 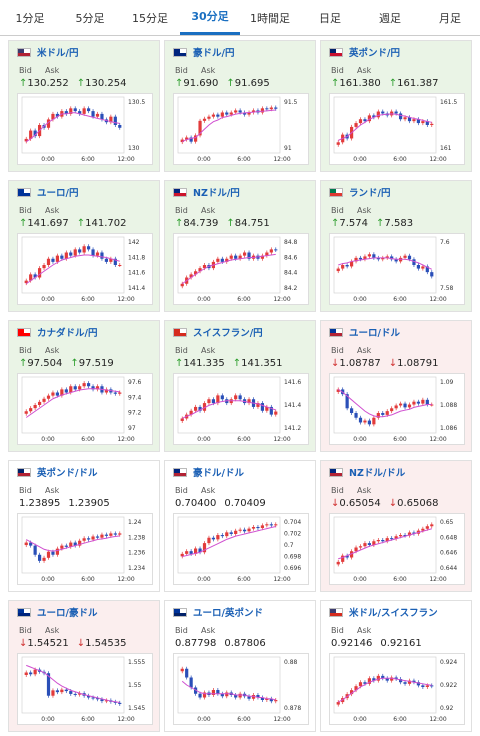 What do you see at coordinates (437, 299) in the screenshot?
I see `x-tick-label: 12:00` at bounding box center [437, 299].